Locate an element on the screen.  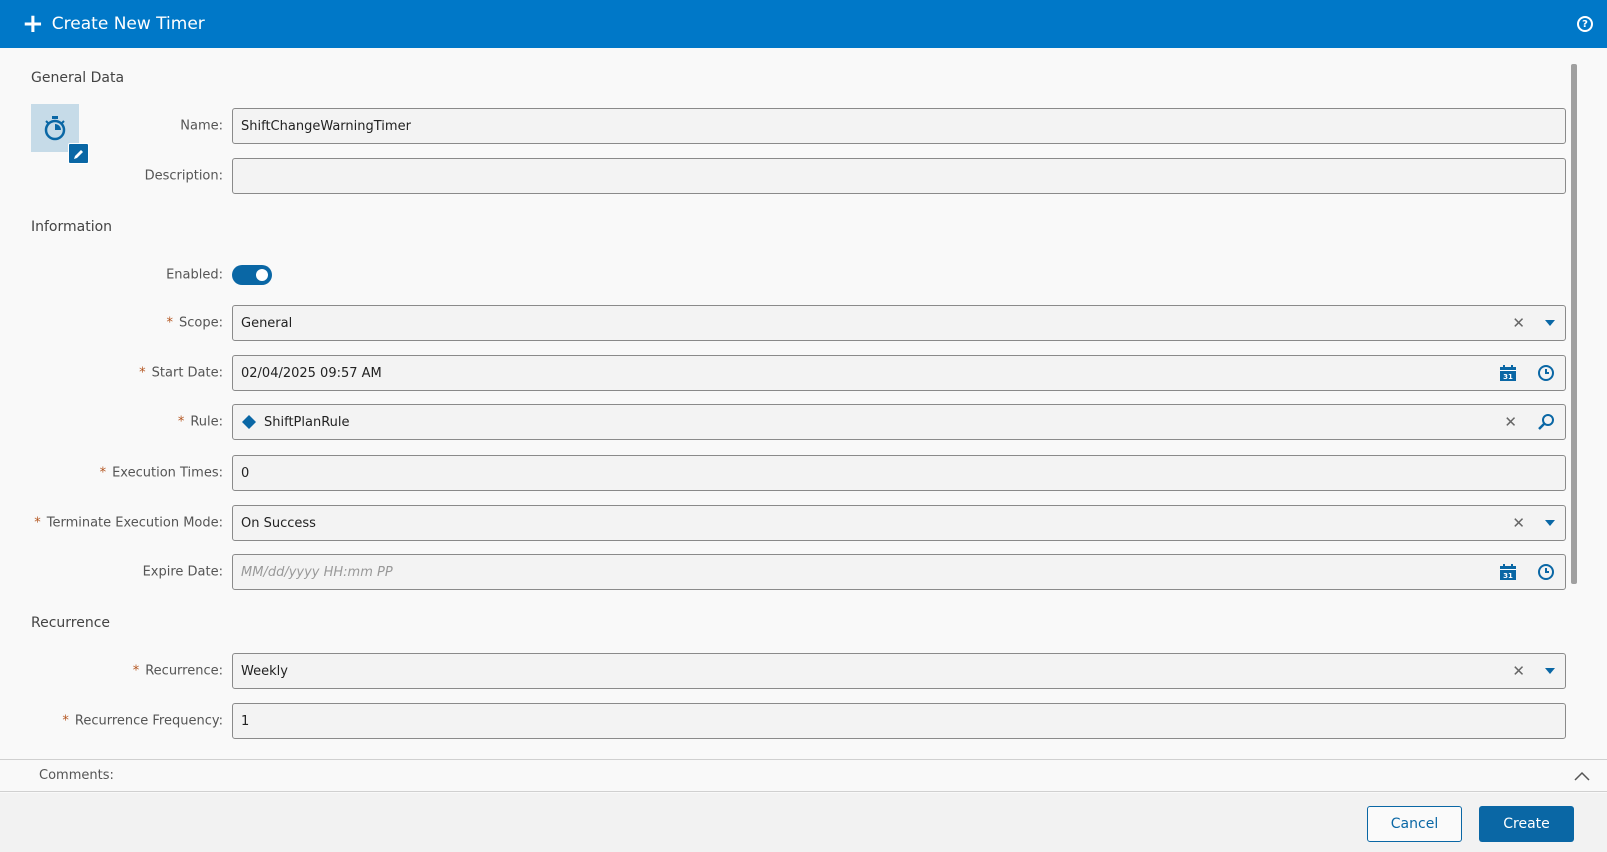
timer-avatar is located at coordinates (55, 128).